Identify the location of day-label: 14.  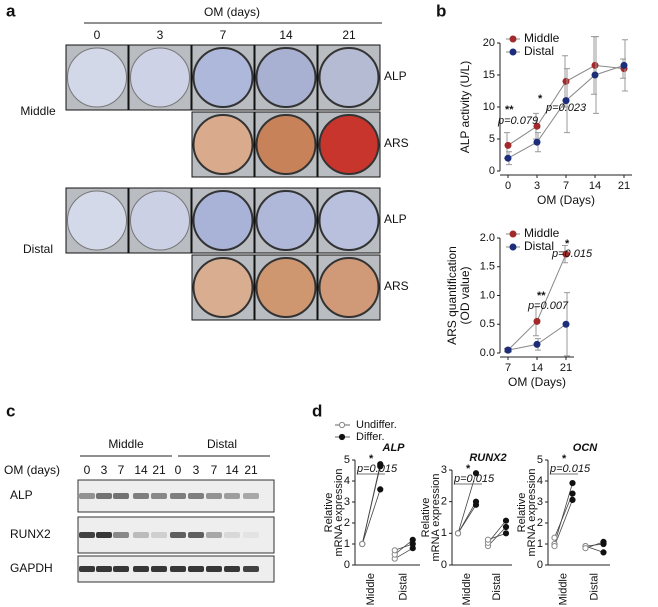
(286, 35).